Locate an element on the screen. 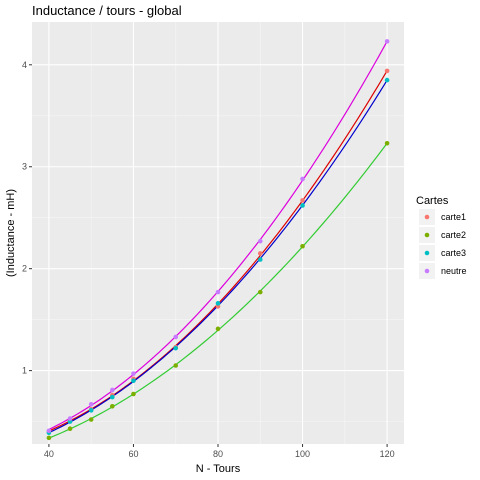 The image size is (480, 480). legend-title: Cartes is located at coordinates (432, 201).